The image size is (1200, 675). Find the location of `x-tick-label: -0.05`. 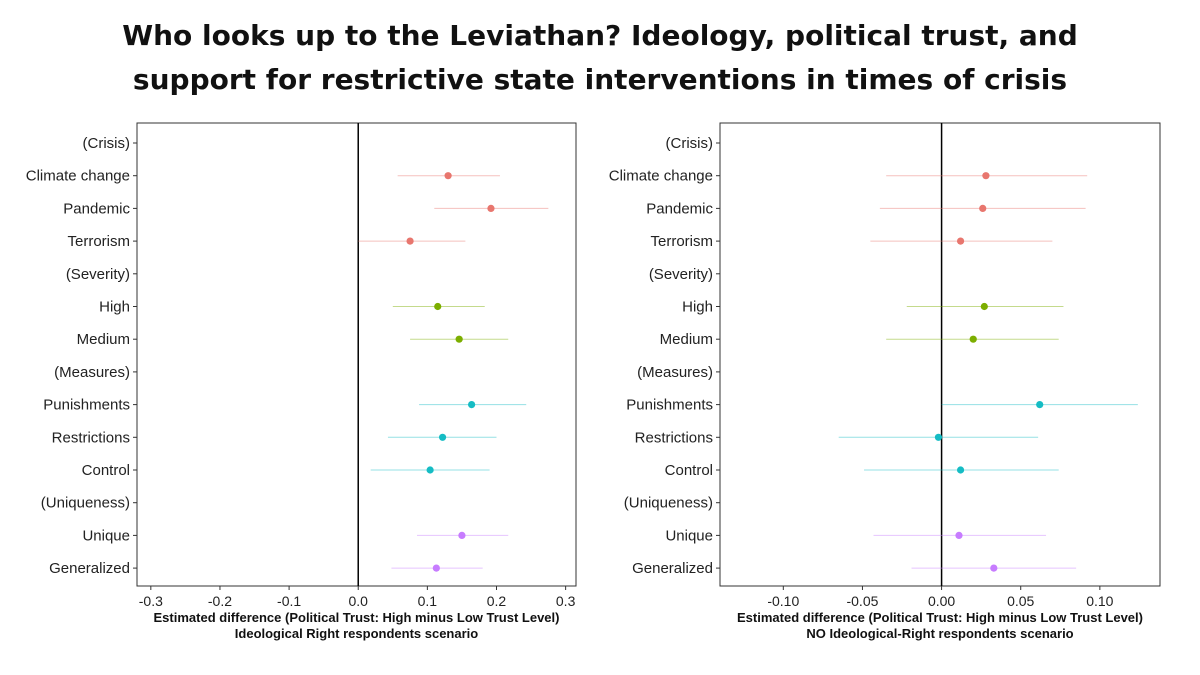

x-tick-label: -0.05 is located at coordinates (862, 601).